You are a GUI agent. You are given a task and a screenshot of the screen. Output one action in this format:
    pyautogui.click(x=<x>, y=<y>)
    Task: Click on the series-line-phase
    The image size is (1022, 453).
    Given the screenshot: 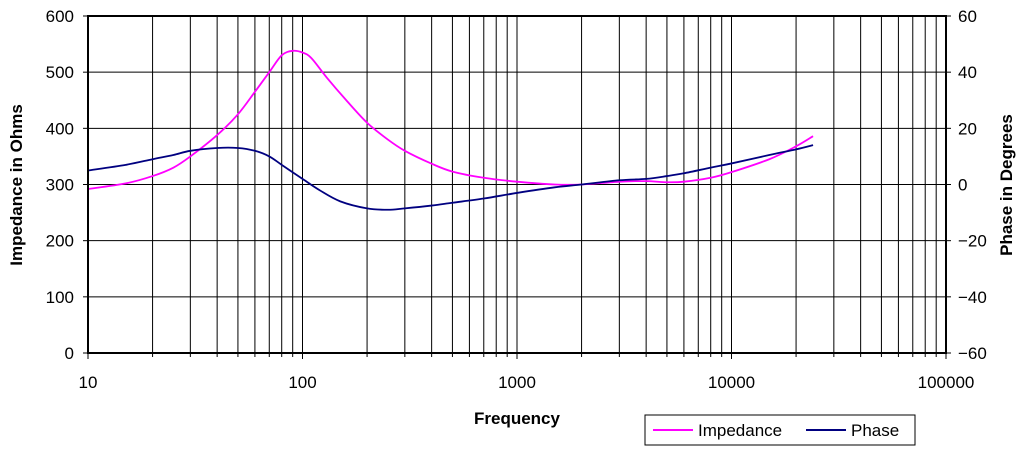 What is the action you would take?
    pyautogui.click(x=450, y=177)
    